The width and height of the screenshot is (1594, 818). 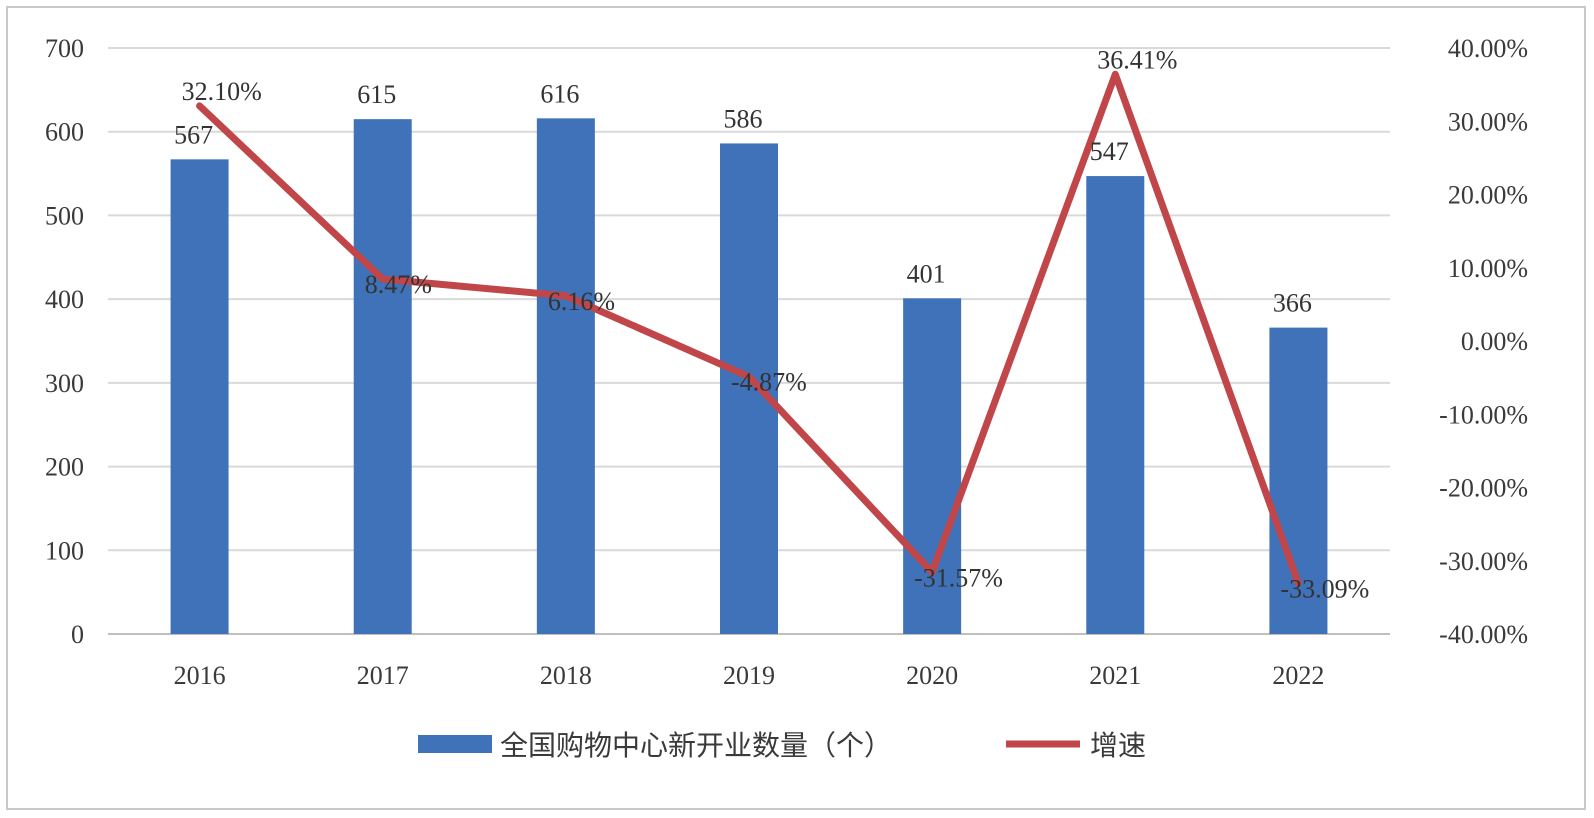 What do you see at coordinates (958, 577) in the screenshot?
I see `line-data-label: -31.57%` at bounding box center [958, 577].